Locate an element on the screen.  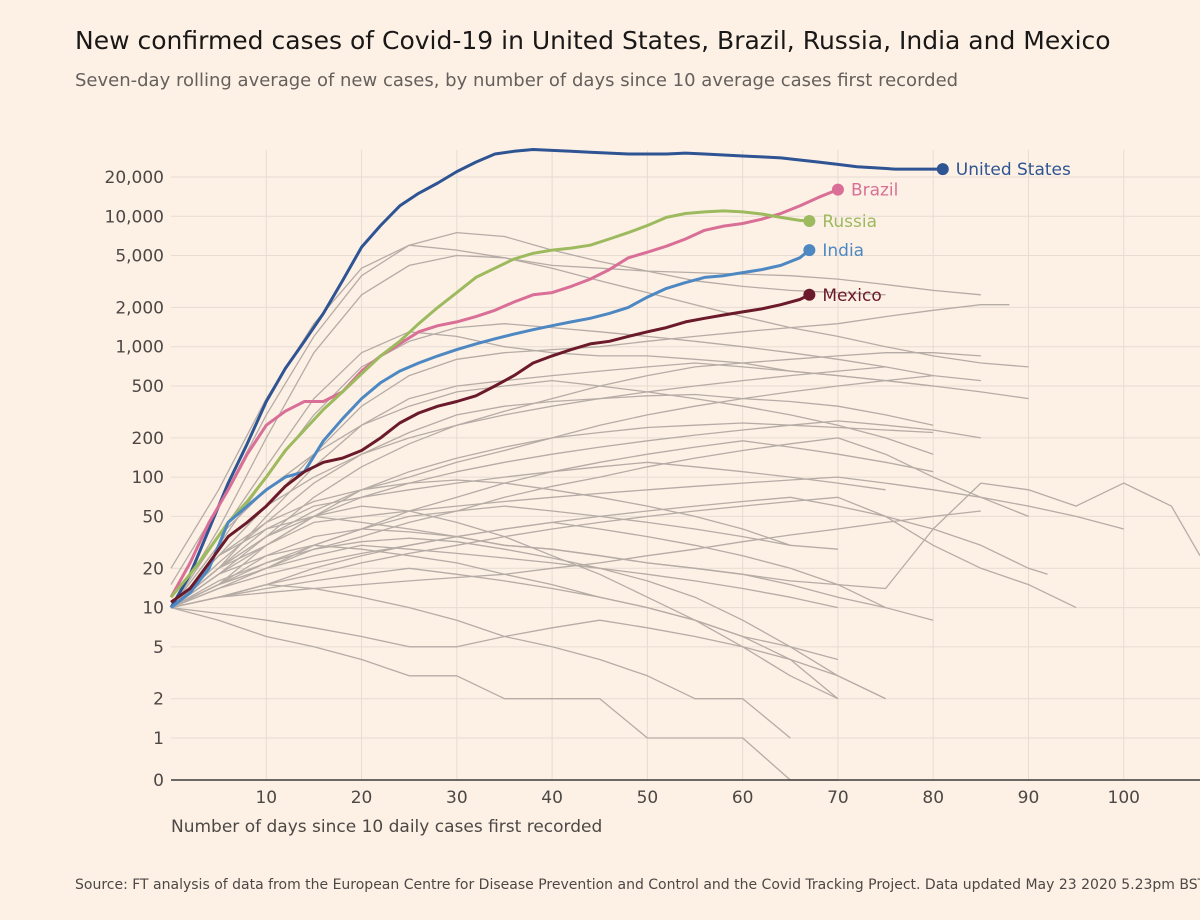
y-tick-label-5: 5 is located at coordinates (158, 648).